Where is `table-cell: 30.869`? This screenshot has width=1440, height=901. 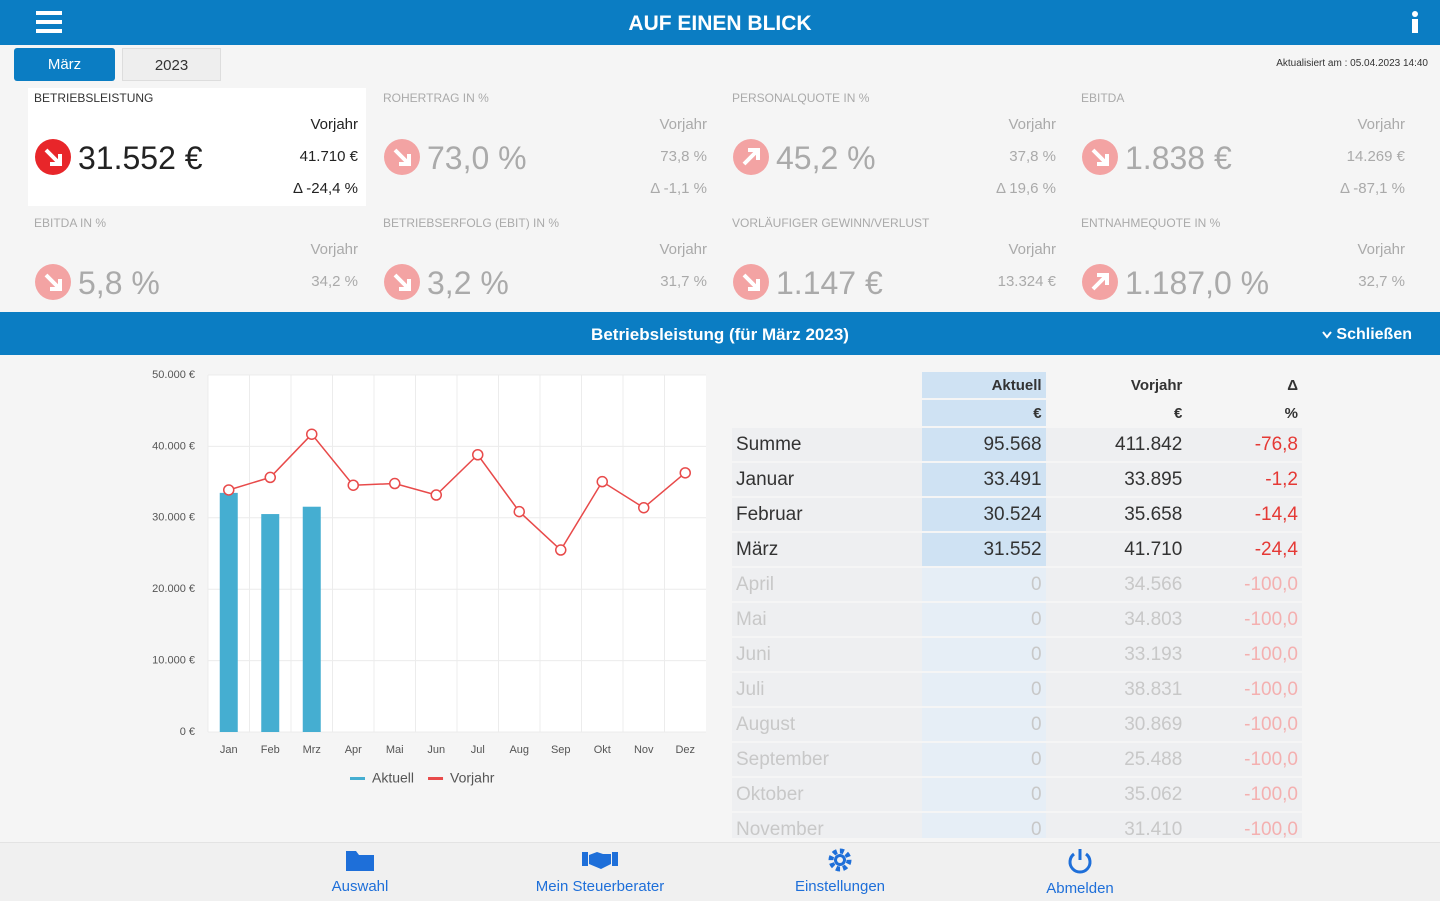 table-cell: 30.869 is located at coordinates (1116, 724).